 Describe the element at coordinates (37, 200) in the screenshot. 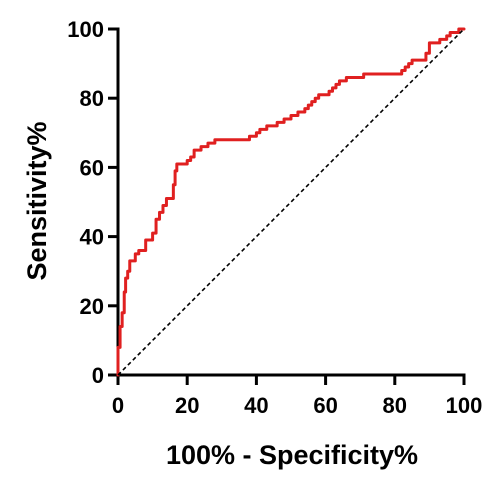

I see `y-axis-title: Sensitivity%` at that location.